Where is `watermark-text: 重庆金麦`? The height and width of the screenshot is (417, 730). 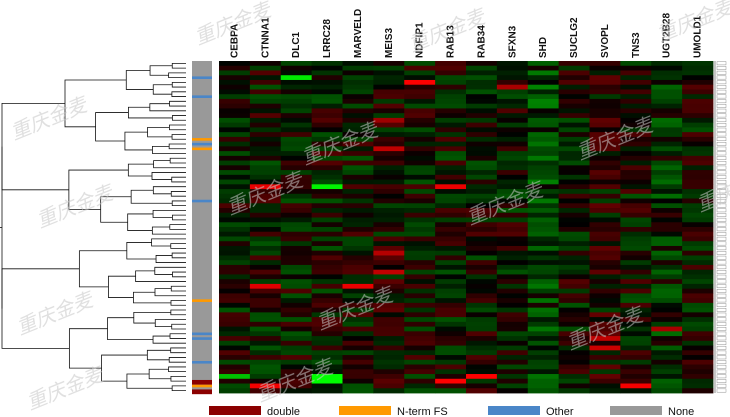 watermark-text: 重庆金麦 is located at coordinates (55, 313).